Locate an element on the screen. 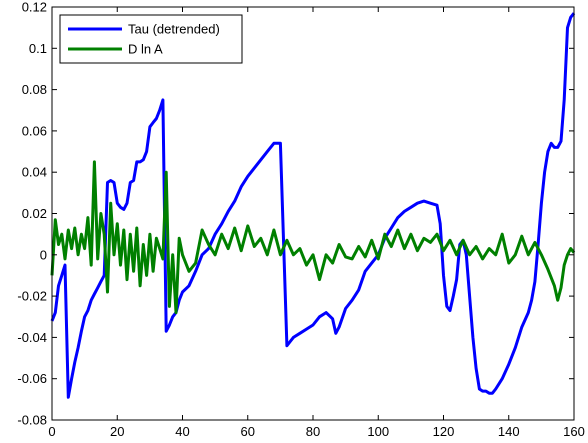 Image resolution: width=588 pixels, height=443 pixels. x-tick-label: 100 is located at coordinates (378, 431).